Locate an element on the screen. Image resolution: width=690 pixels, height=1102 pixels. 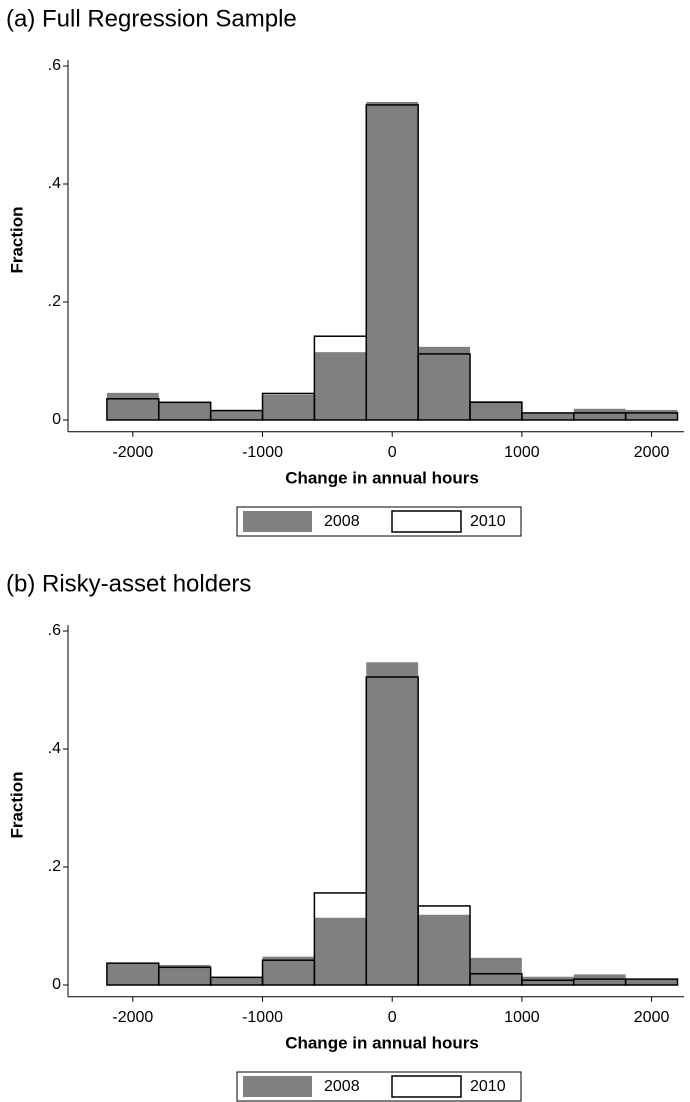
chart-title: (a) Full Regression Sample is located at coordinates (151, 18).